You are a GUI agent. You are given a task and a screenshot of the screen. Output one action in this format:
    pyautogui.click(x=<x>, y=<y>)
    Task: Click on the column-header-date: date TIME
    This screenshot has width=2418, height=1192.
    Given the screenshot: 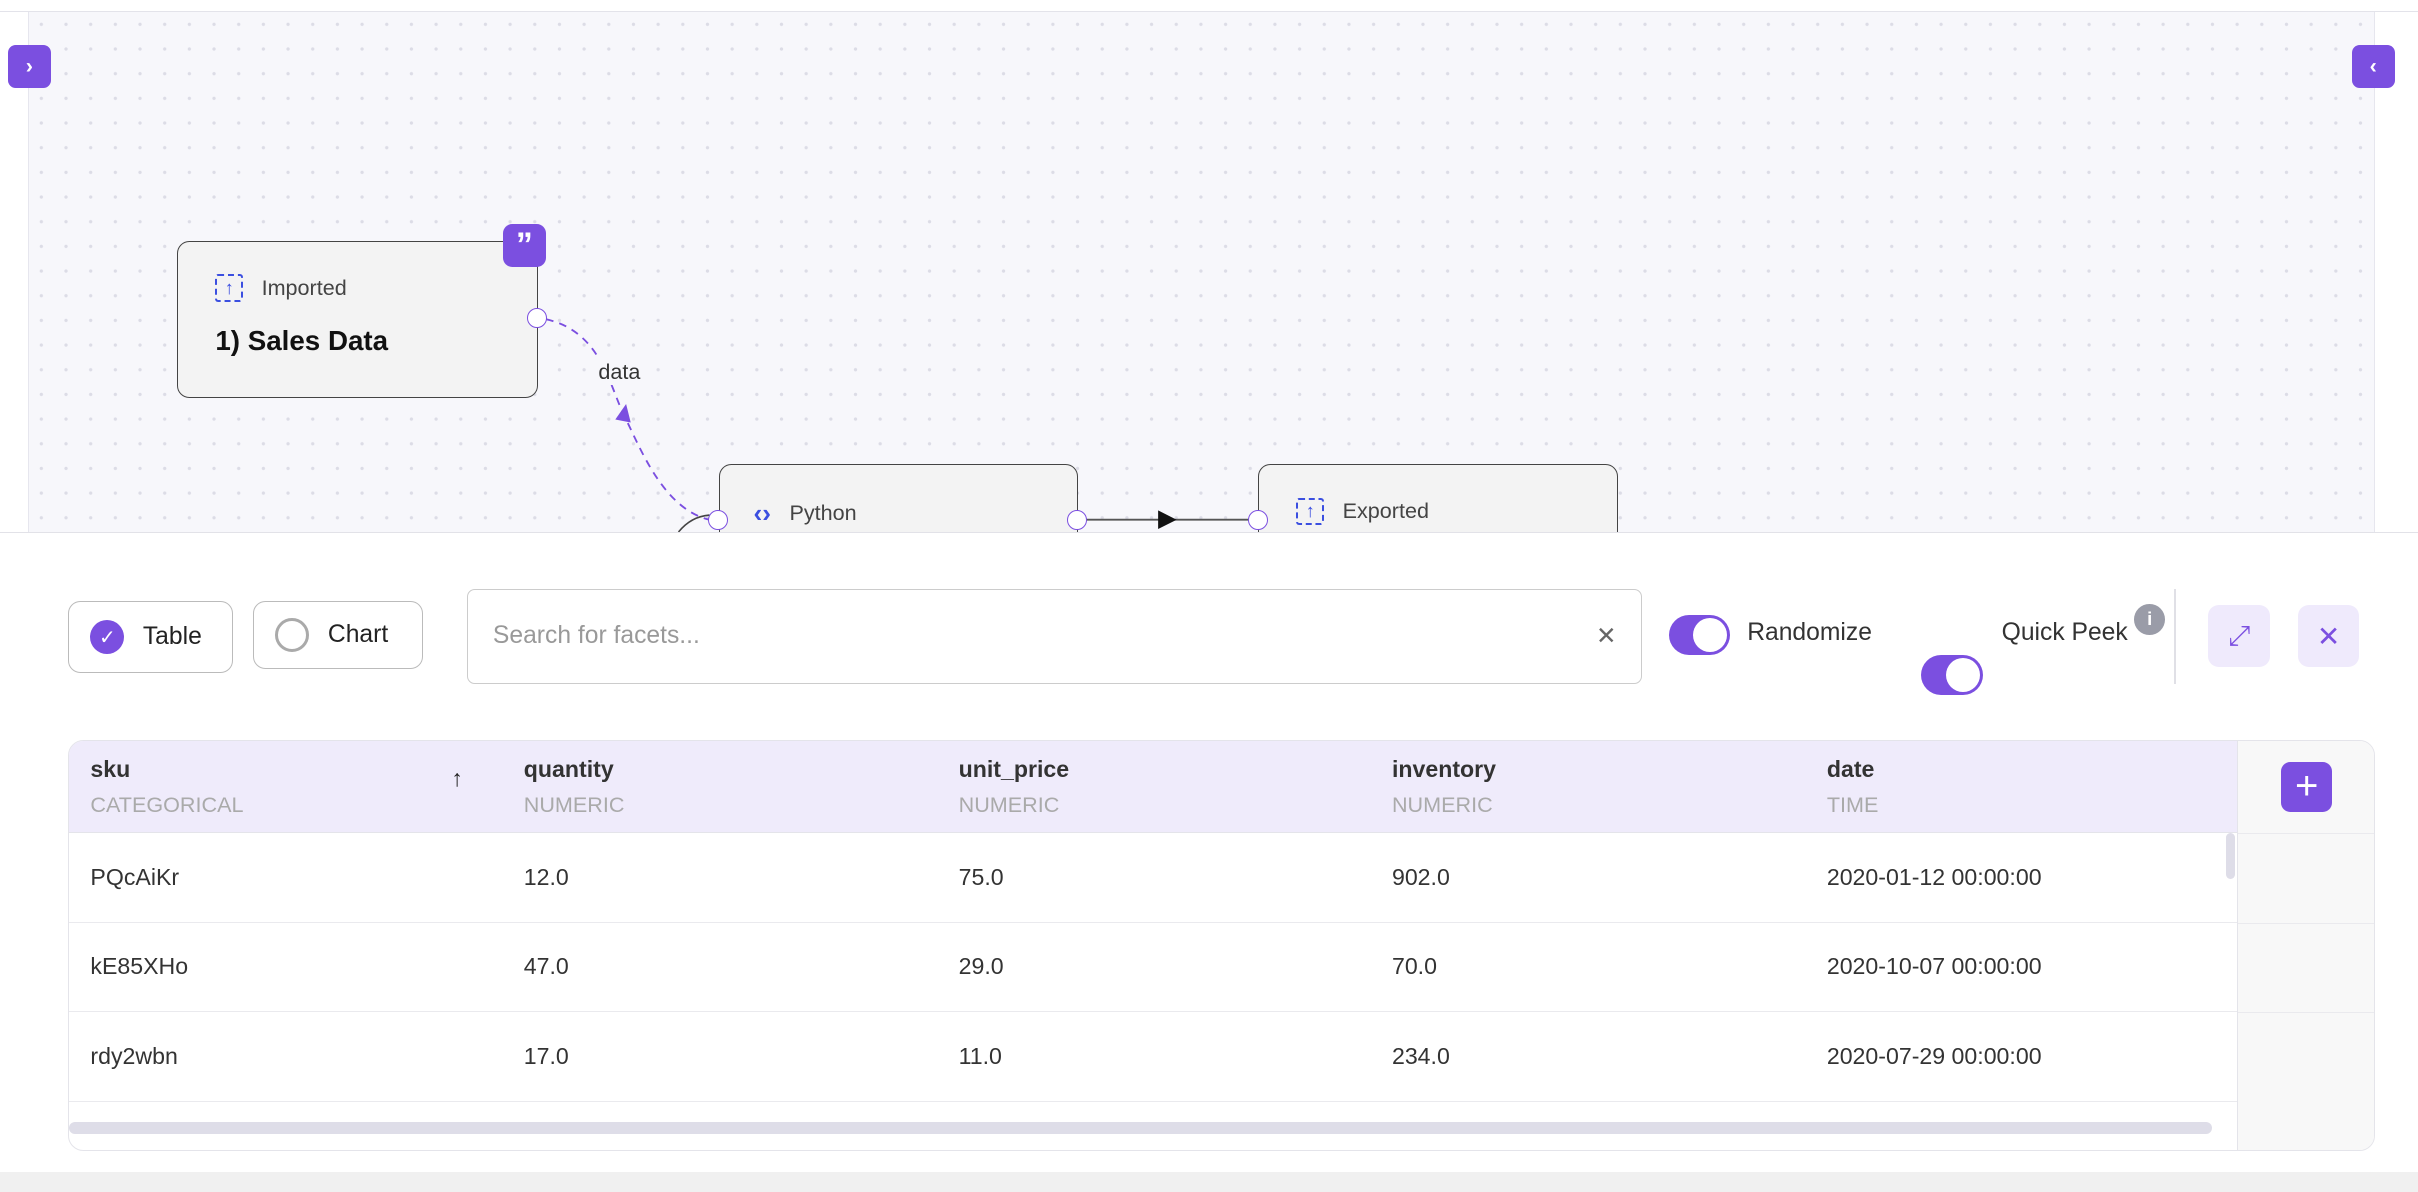 What is the action you would take?
    pyautogui.click(x=1852, y=787)
    